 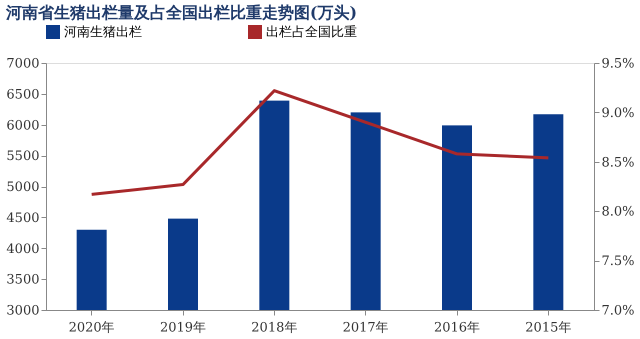 What do you see at coordinates (91, 328) in the screenshot?
I see `x-tick-label: 2020年` at bounding box center [91, 328].